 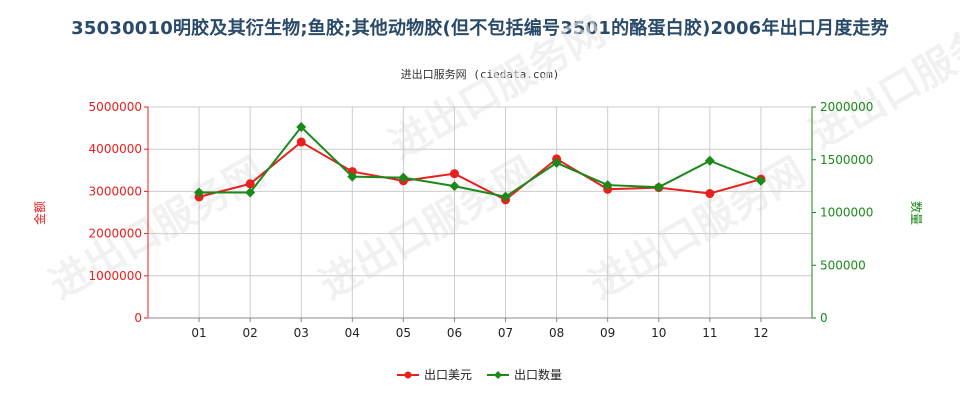 What do you see at coordinates (115, 276) in the screenshot?
I see `left-tick-label: 1000000` at bounding box center [115, 276].